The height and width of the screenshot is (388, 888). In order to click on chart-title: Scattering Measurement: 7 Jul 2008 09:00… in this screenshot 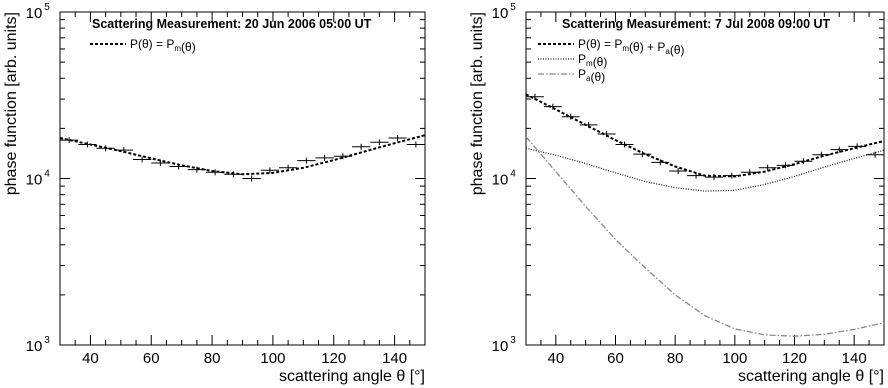, I will do `click(696, 24)`.